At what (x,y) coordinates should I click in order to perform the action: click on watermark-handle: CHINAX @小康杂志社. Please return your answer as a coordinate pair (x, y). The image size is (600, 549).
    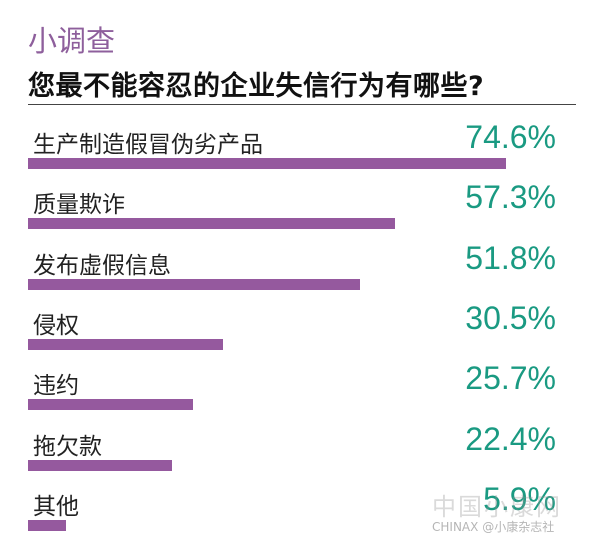
    Looking at the image, I should click on (493, 526).